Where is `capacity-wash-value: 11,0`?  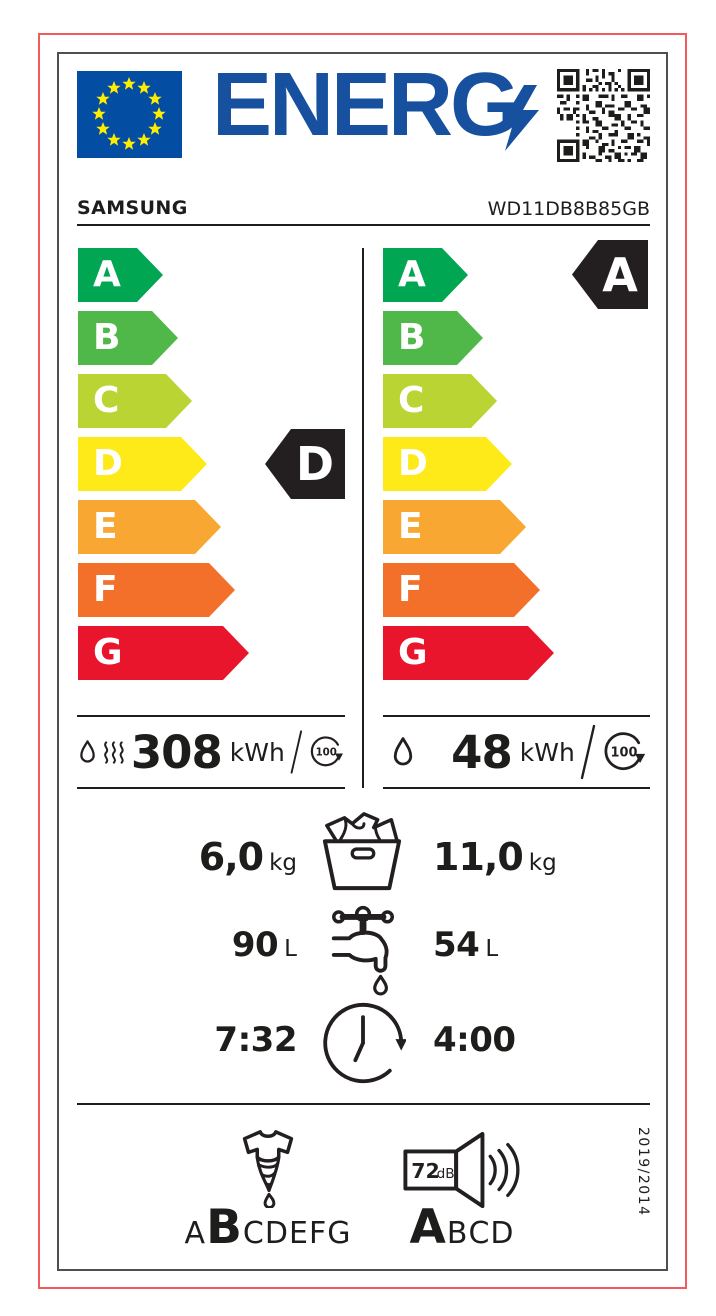 capacity-wash-value: 11,0 is located at coordinates (478, 857).